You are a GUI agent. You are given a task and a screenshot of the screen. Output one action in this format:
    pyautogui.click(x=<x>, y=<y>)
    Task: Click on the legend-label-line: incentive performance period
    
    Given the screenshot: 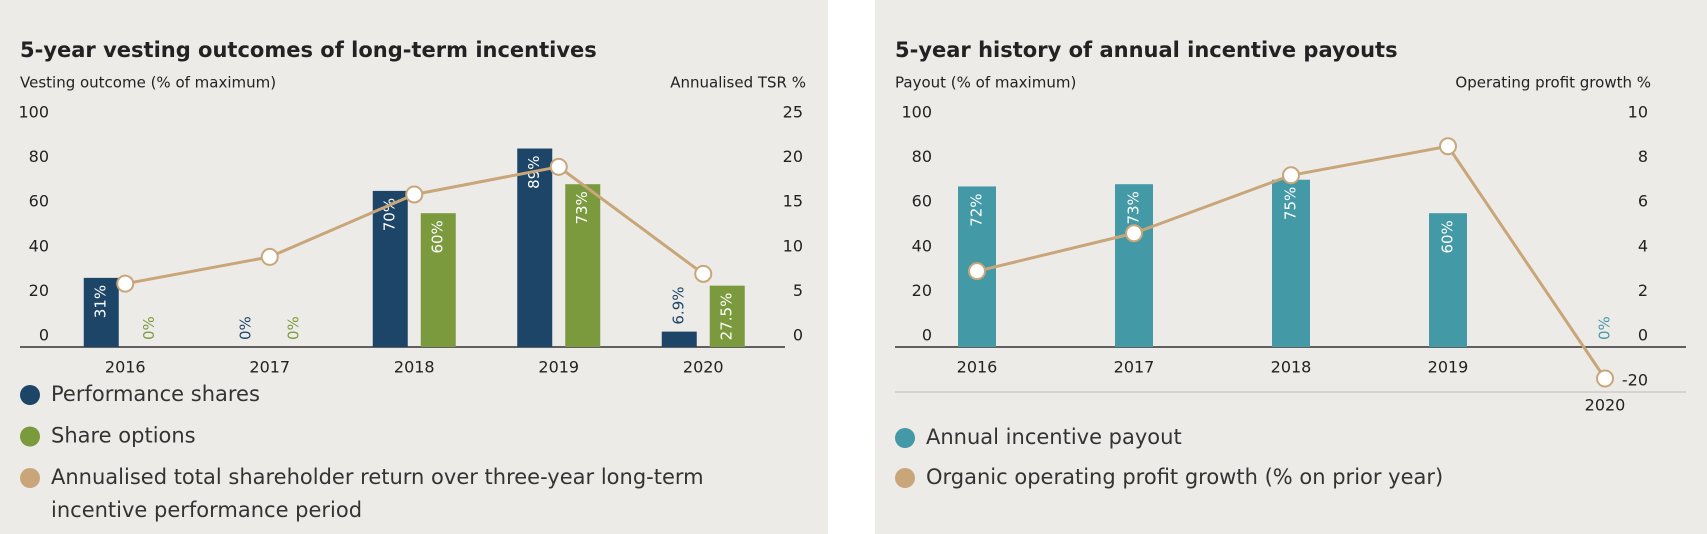 What is the action you would take?
    pyautogui.click(x=206, y=510)
    